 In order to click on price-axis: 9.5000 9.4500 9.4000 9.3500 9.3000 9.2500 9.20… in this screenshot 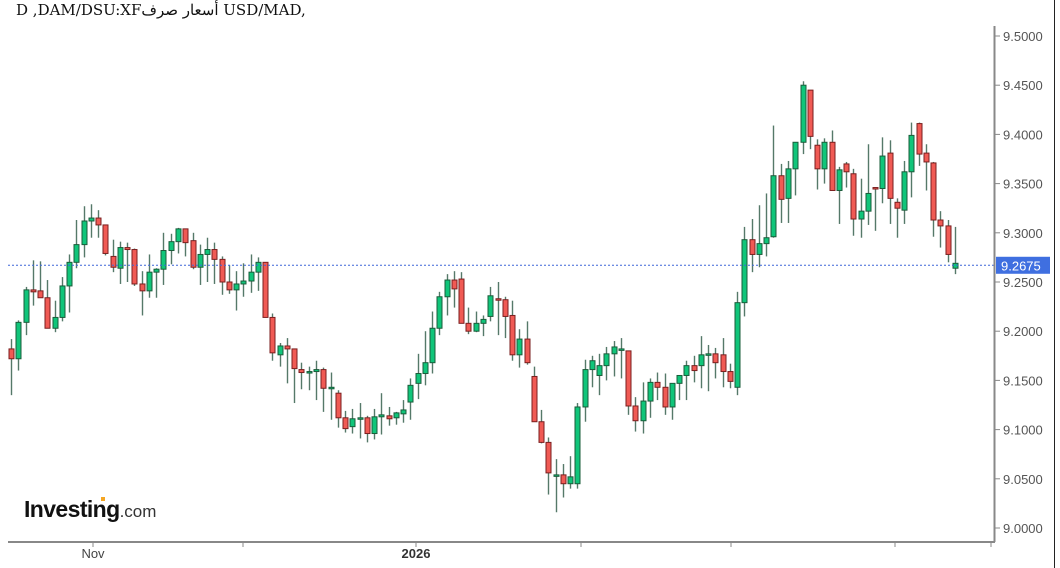, I will do `click(1019, 282)`.